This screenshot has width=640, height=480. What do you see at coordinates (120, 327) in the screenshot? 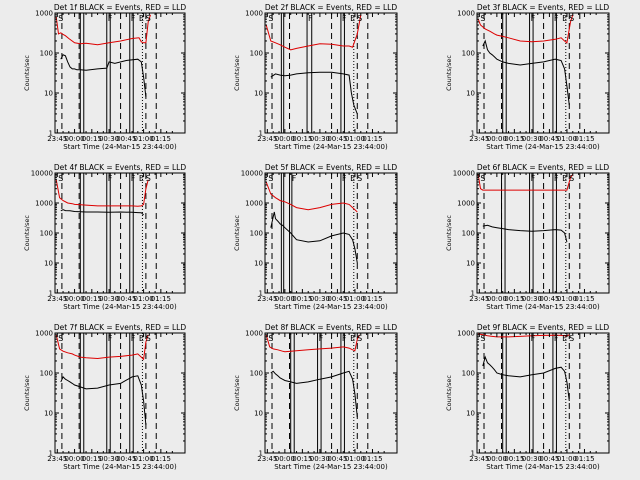
I see `panel-title: Det 7f BLACK = Events, RED = LLD` at bounding box center [120, 327].